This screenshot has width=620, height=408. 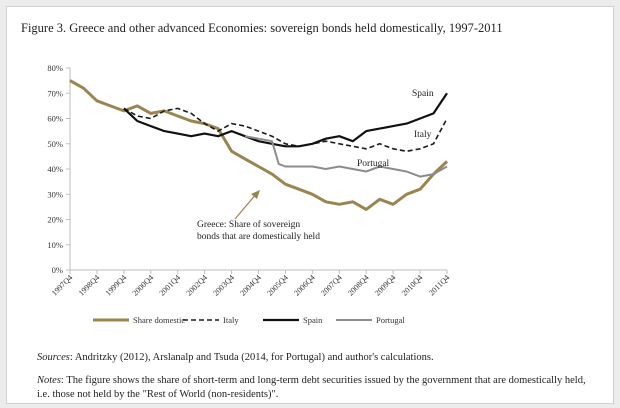 What do you see at coordinates (346, 156) in the screenshot?
I see `series-line-portugal` at bounding box center [346, 156].